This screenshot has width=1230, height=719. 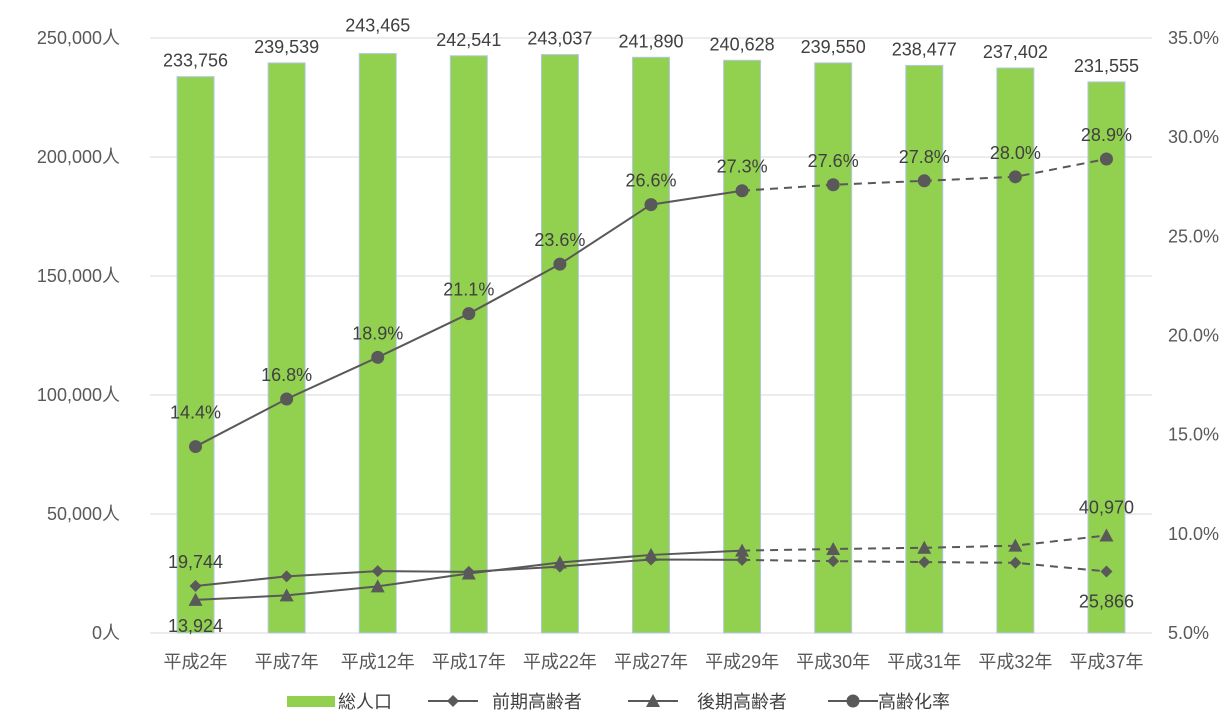 What do you see at coordinates (195, 562) in the screenshot?
I see `early-elderly-data-label: 19,744` at bounding box center [195, 562].